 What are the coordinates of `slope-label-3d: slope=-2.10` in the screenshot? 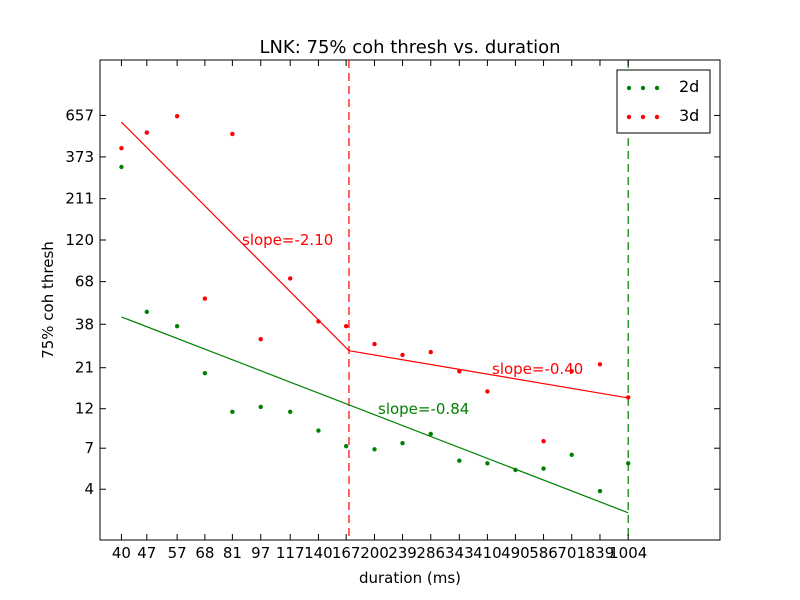 It's located at (287, 240).